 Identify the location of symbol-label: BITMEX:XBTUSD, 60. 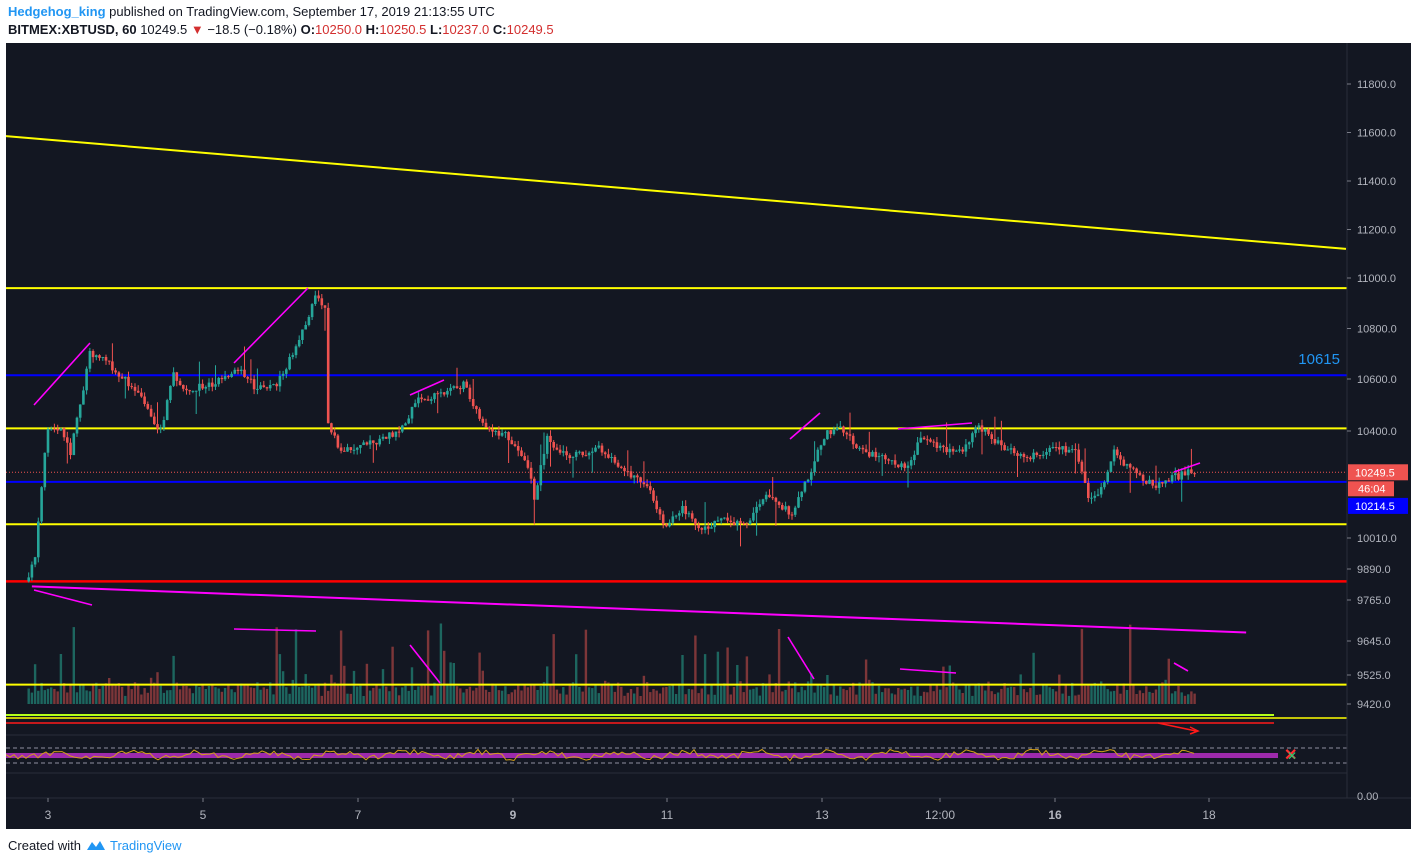
(72, 29).